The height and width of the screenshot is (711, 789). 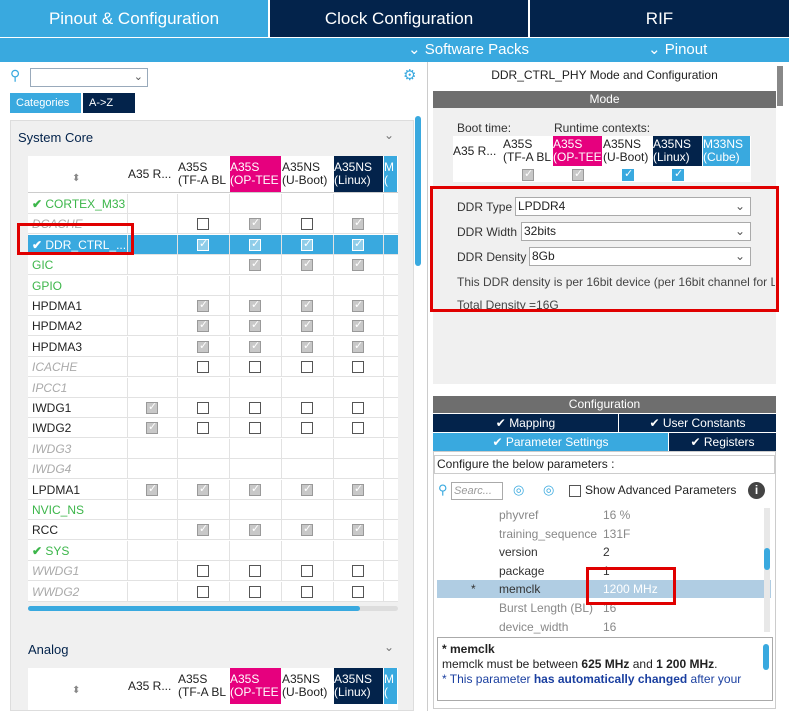 I want to click on mode-column-header: M33NS (Cube), so click(x=726, y=151).